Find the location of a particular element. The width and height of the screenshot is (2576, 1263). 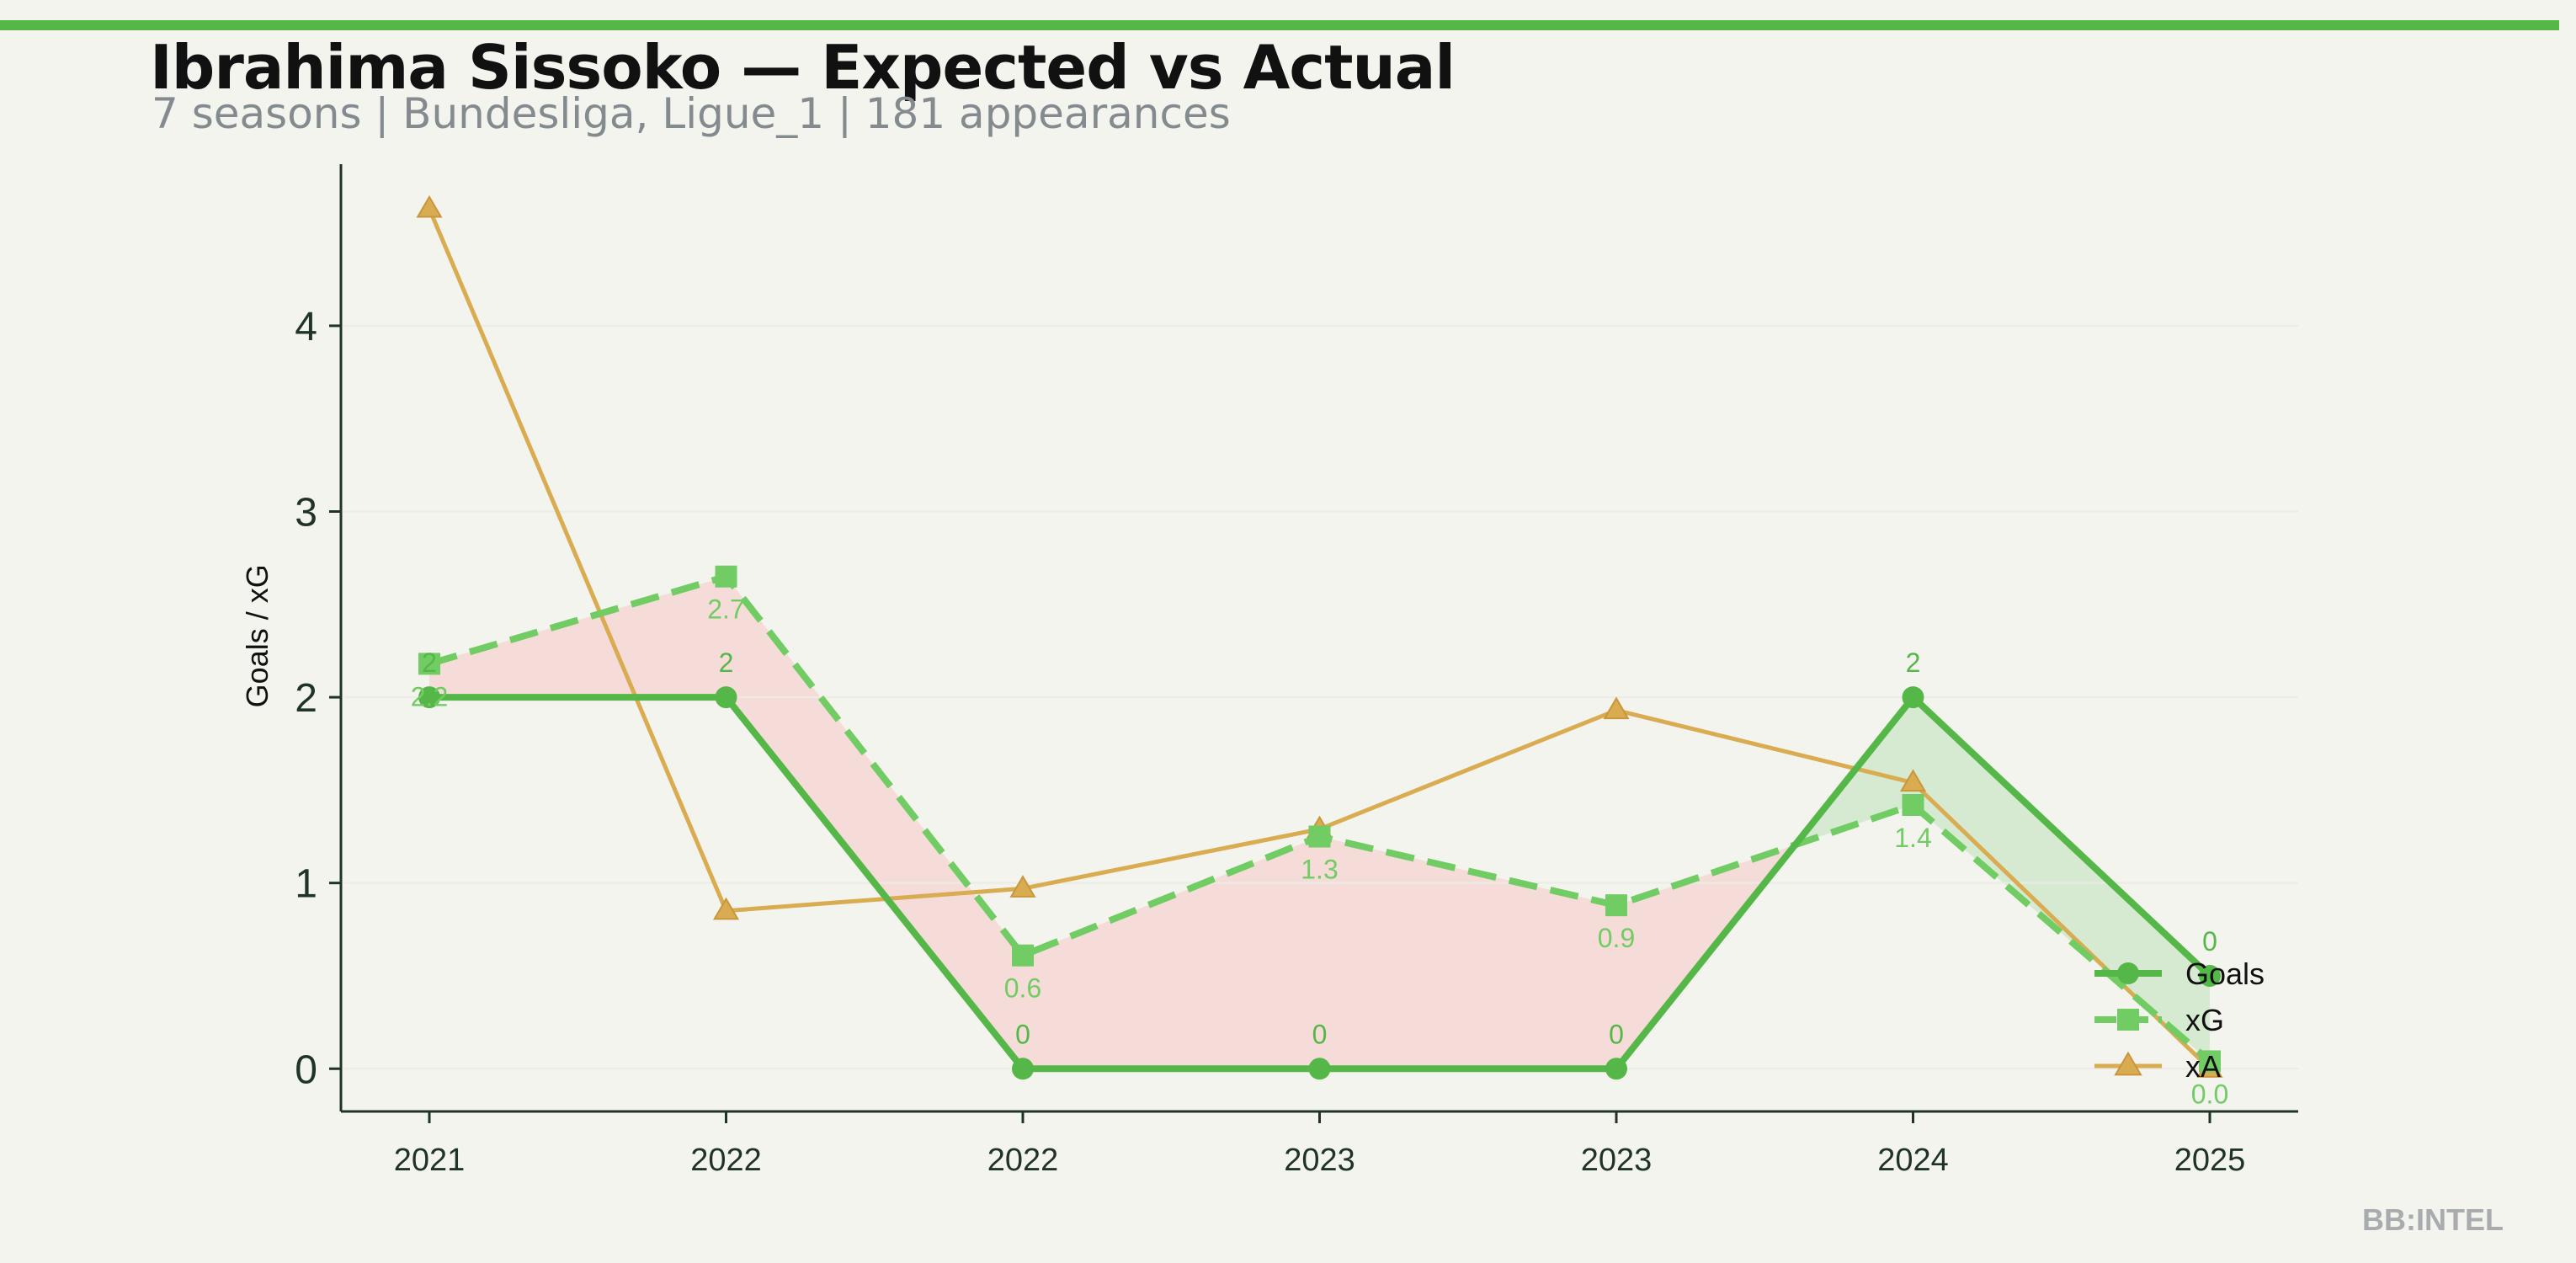

x-tick-label: 2024 is located at coordinates (1913, 1160).